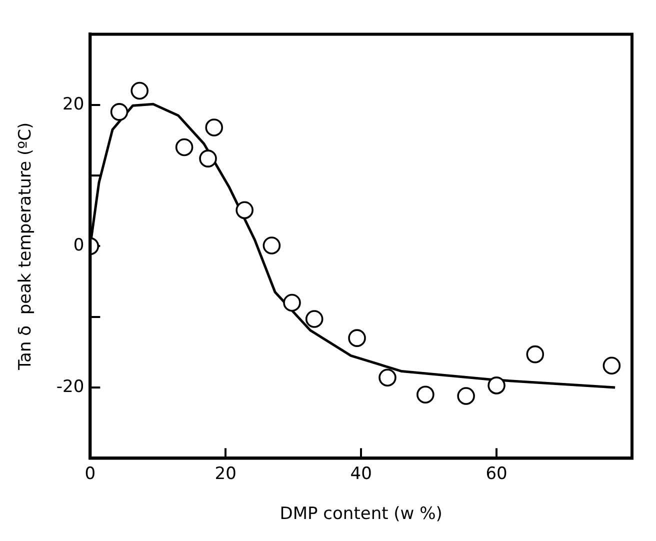 This screenshot has width=656, height=541. What do you see at coordinates (70, 386) in the screenshot?
I see `y-tick-label: -20` at bounding box center [70, 386].